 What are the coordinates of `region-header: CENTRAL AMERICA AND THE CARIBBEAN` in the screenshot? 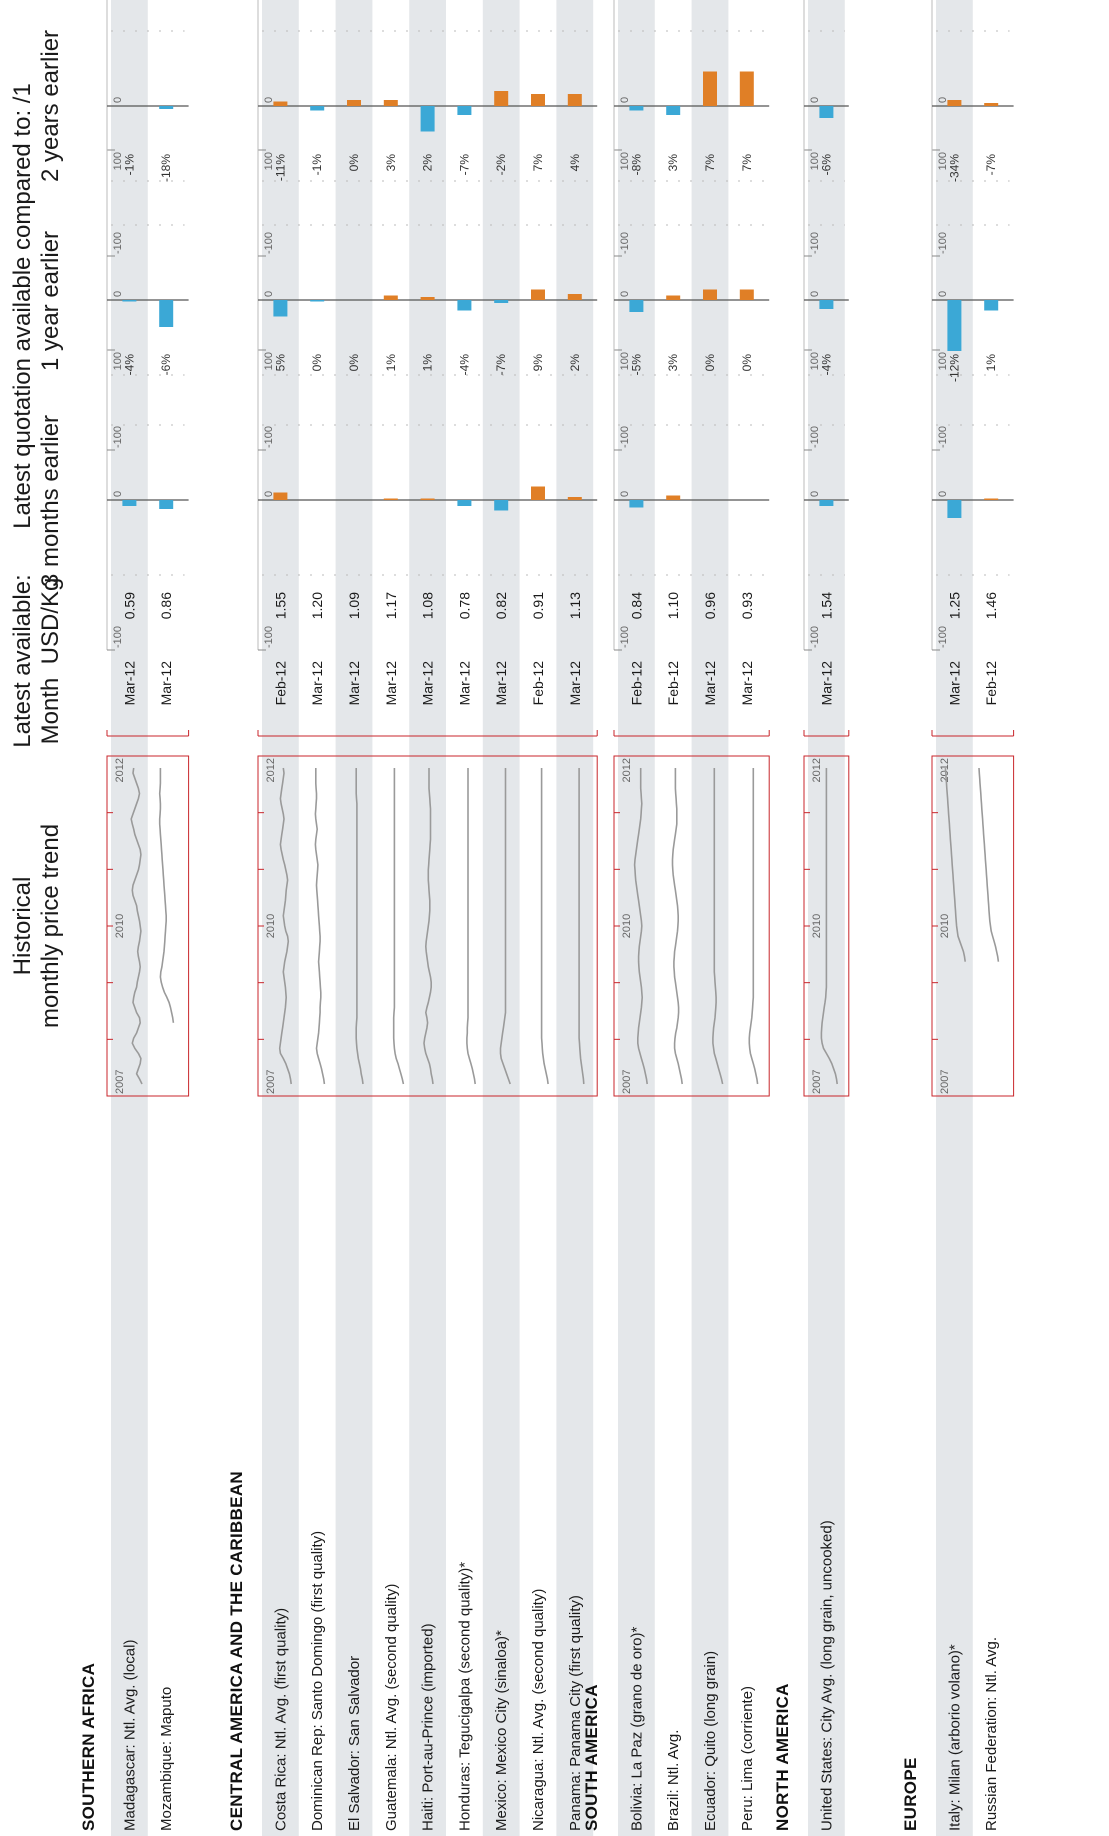 It's located at (236, 1651).